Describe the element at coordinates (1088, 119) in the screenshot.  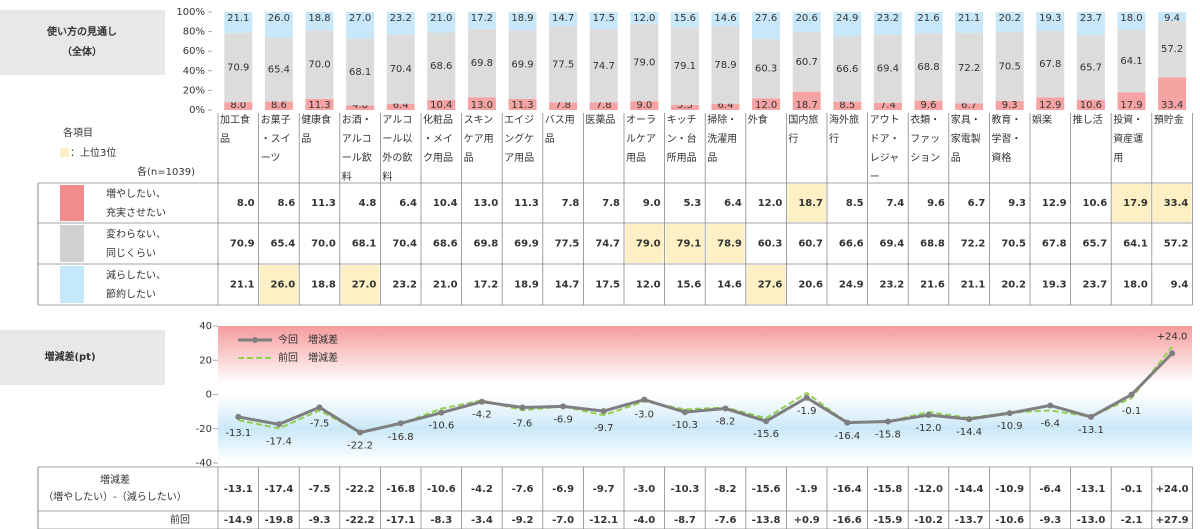
I see `column-header: 推し活` at that location.